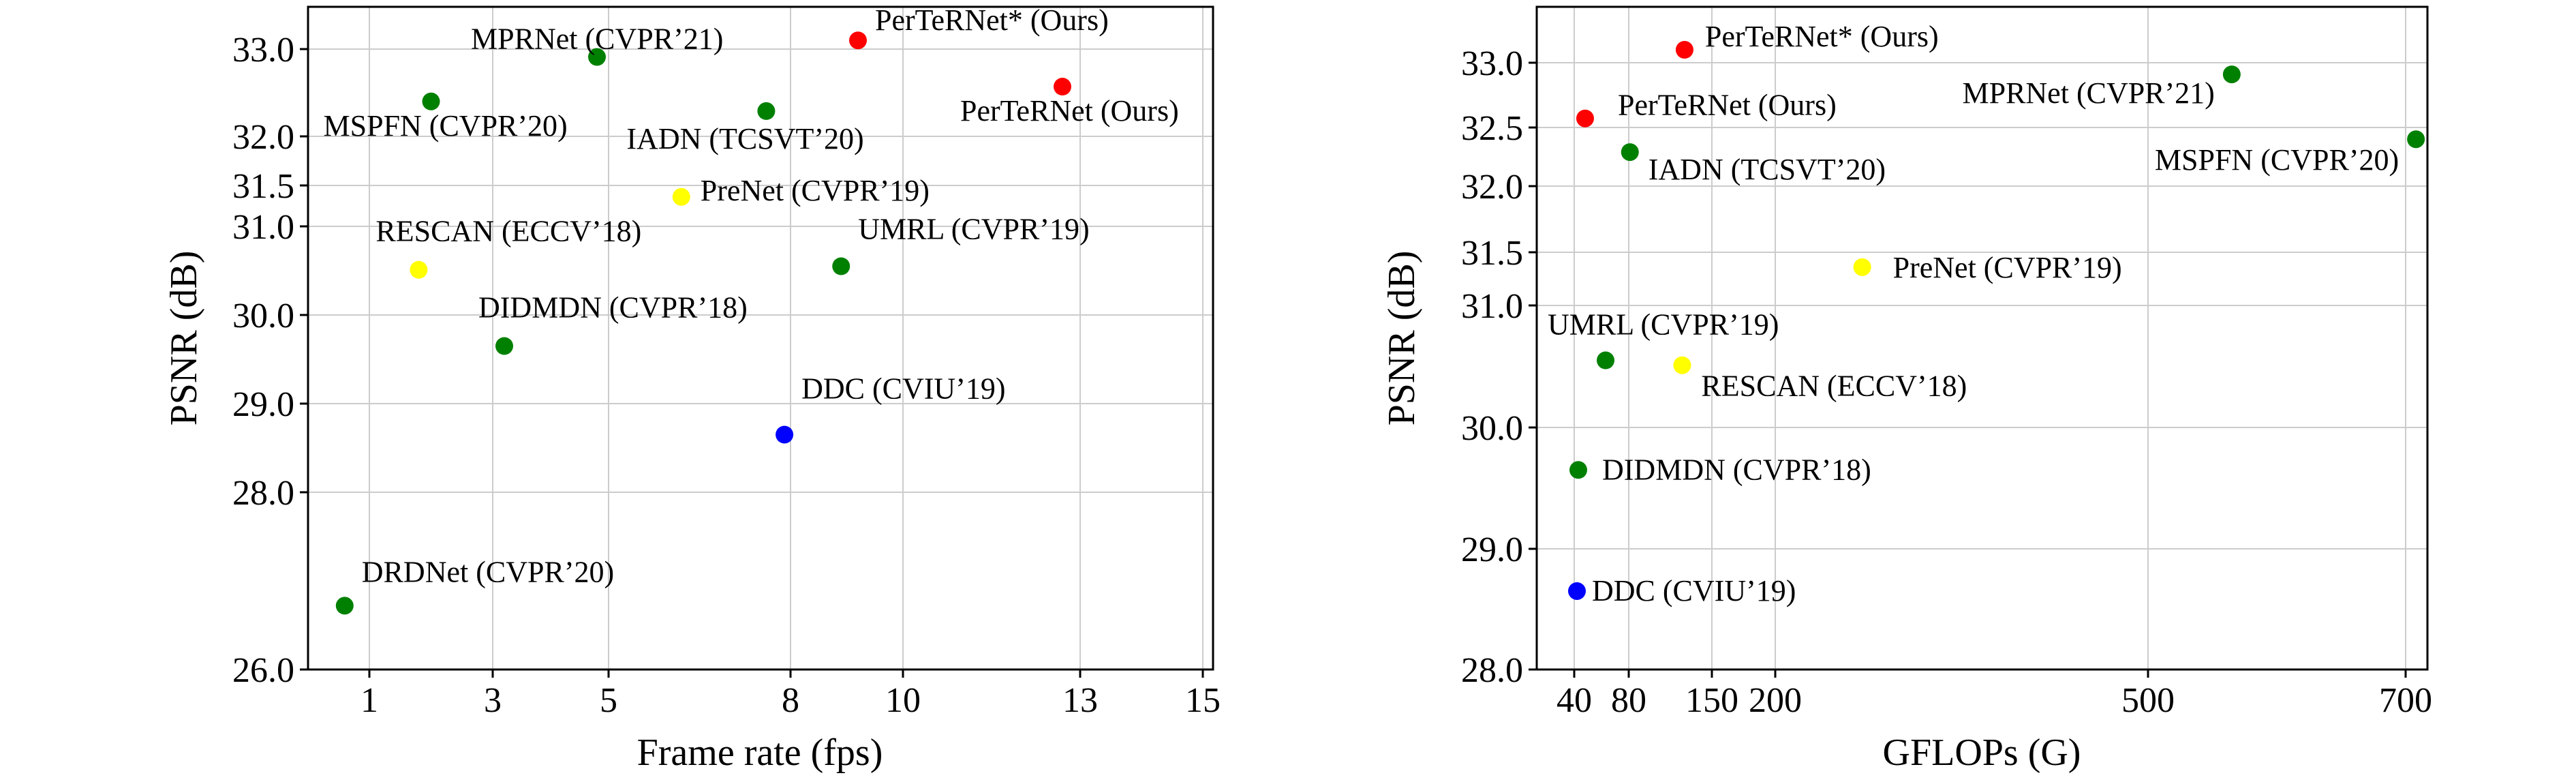 Image resolution: width=2576 pixels, height=782 pixels. Describe the element at coordinates (1492, 129) in the screenshot. I see `y-tick-label: 32.5` at that location.